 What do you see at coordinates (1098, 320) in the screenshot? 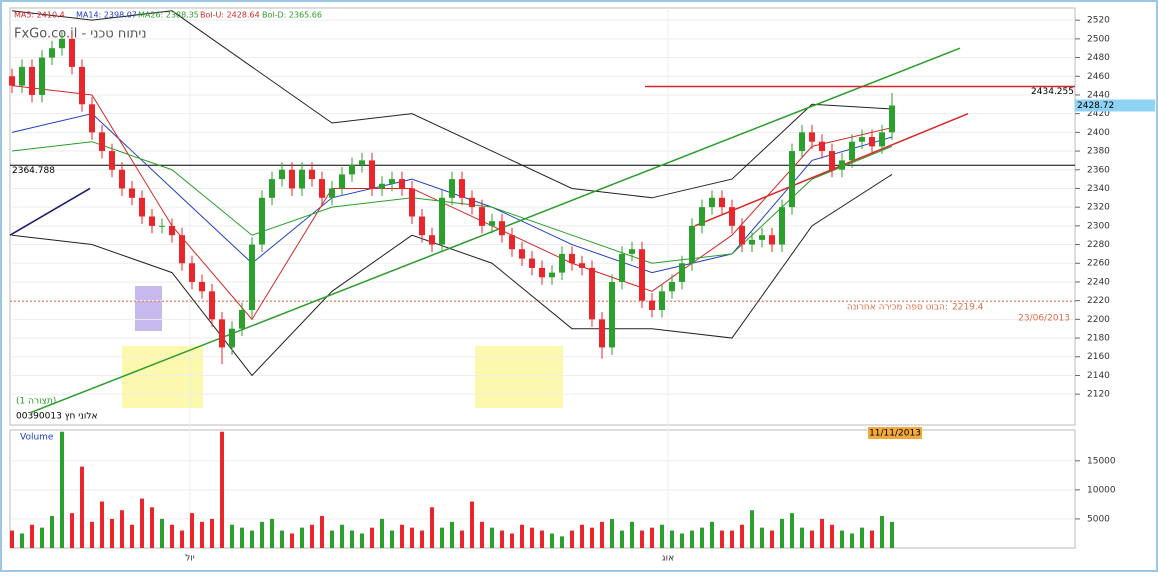
I see `y-tick-label: 2200` at bounding box center [1098, 320].